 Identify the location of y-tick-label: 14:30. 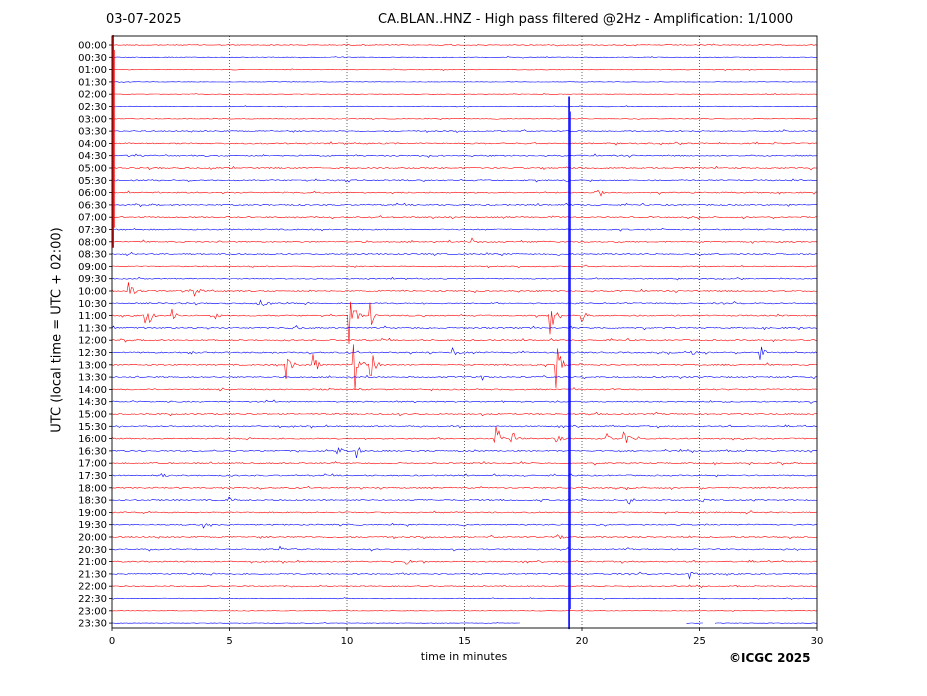
(92, 402).